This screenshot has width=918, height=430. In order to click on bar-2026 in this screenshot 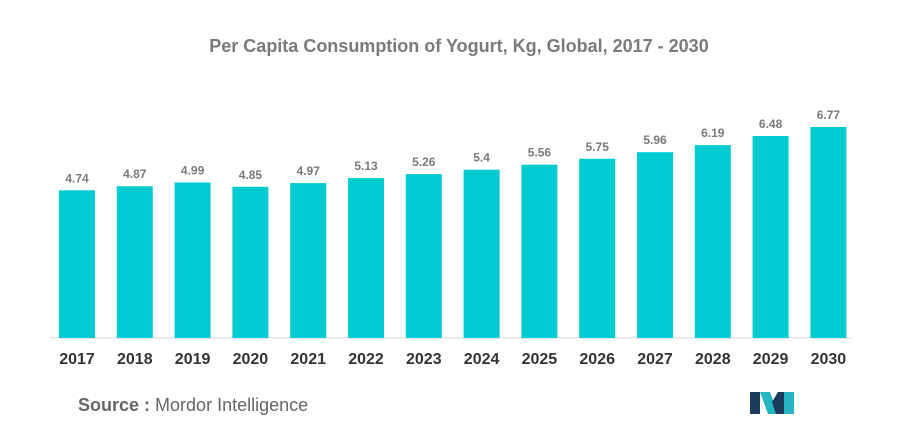, I will do `click(597, 248)`.